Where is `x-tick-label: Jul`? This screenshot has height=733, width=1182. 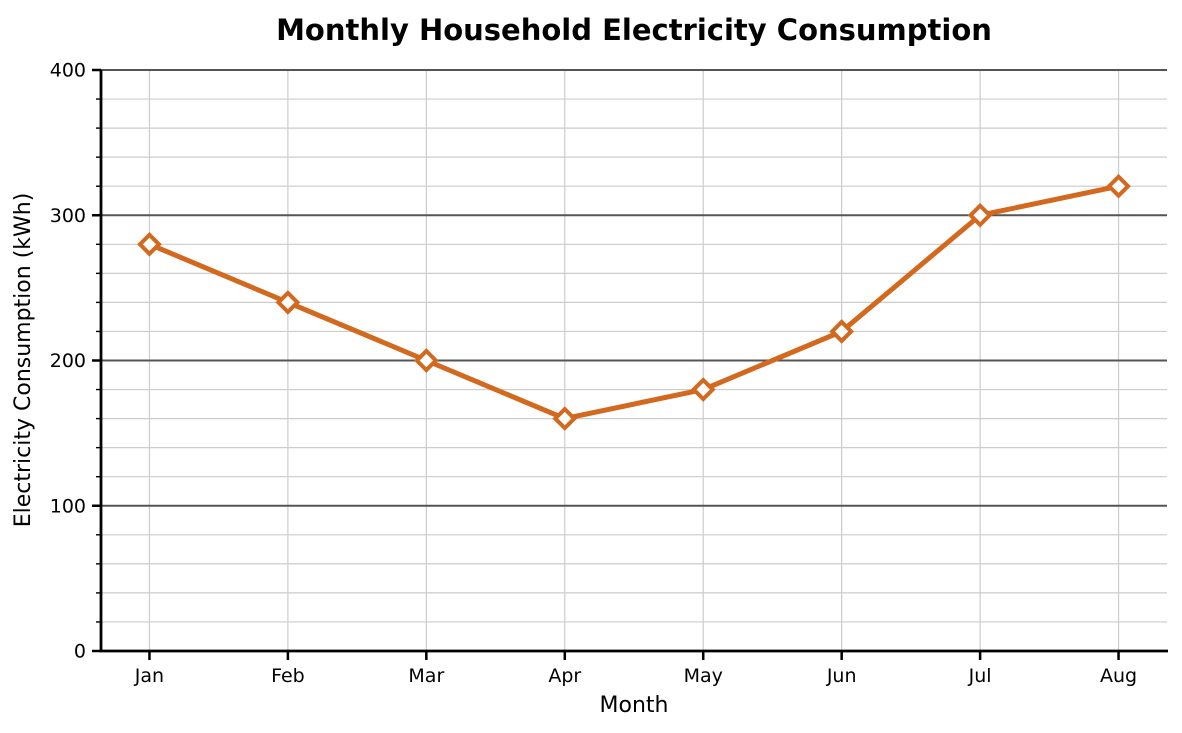 x-tick-label: Jul is located at coordinates (980, 676).